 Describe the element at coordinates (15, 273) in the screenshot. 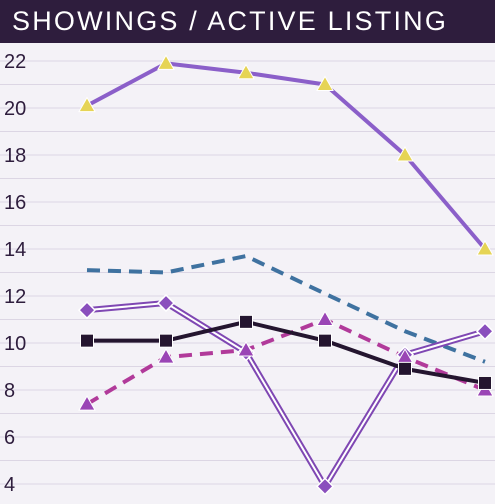

I see `y-axis: 4 6 8 10 12 14 16 18 20 22` at that location.